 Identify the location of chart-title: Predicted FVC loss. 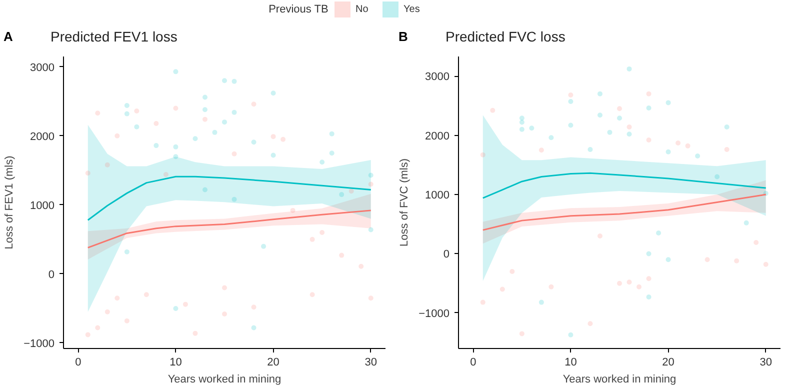
(506, 36).